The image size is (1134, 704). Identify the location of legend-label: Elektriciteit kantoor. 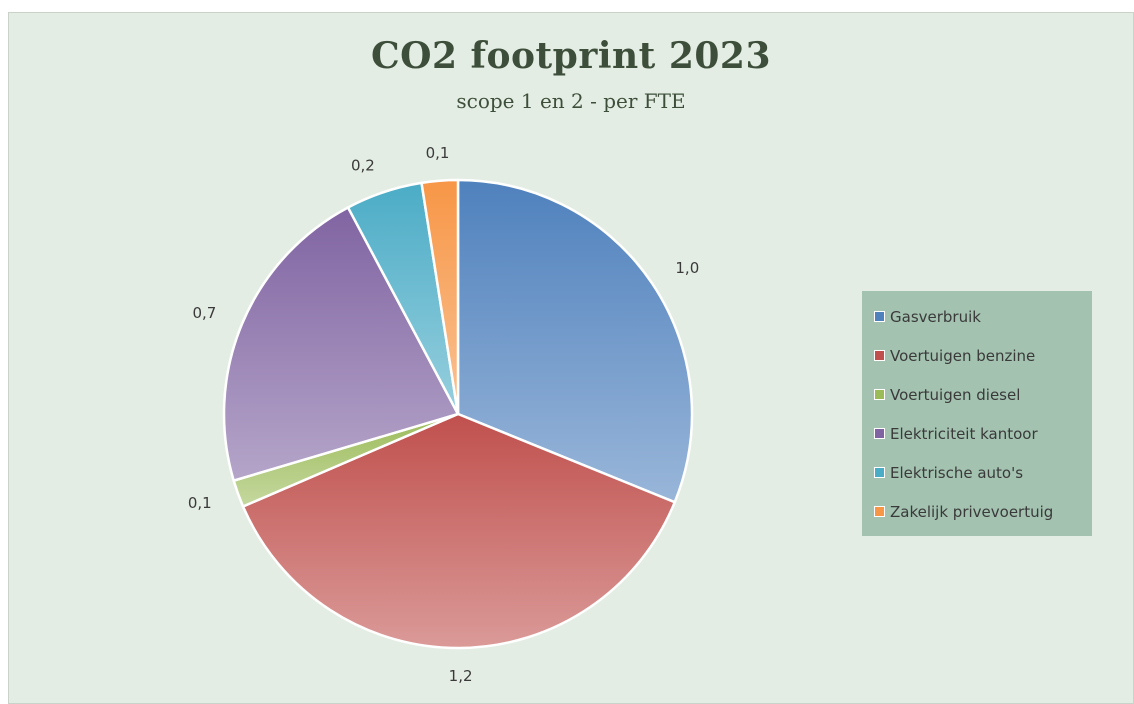
(964, 433).